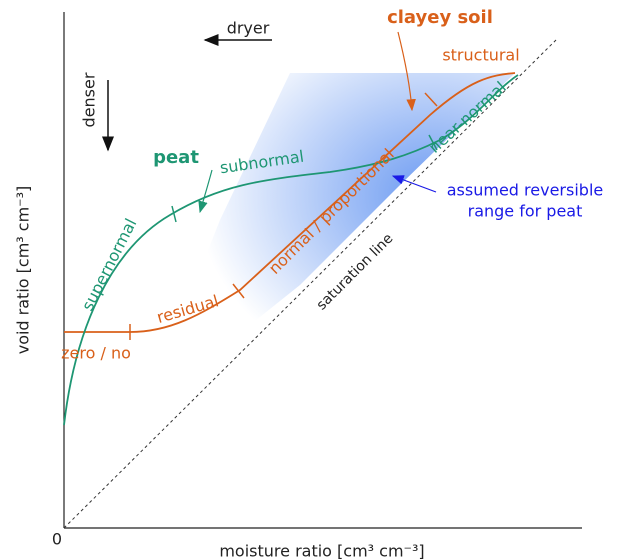 This screenshot has height=560, width=617. I want to click on assumed-label: range for peat, so click(525, 211).